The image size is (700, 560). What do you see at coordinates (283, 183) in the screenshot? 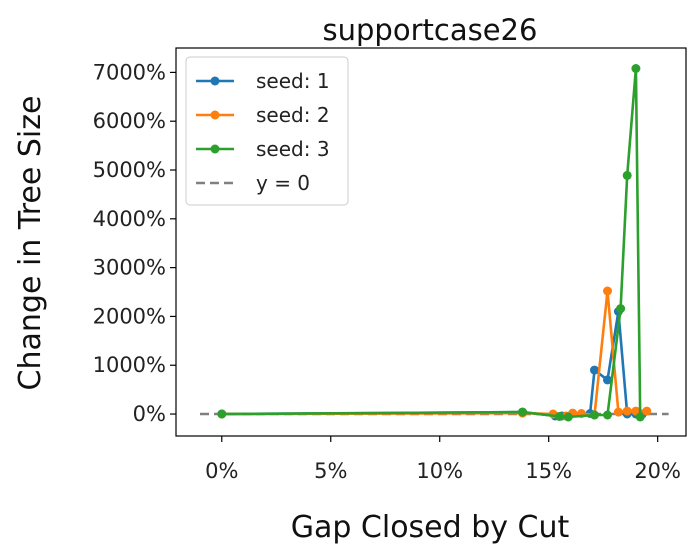
I see `legend-label: y = 0` at bounding box center [283, 183].